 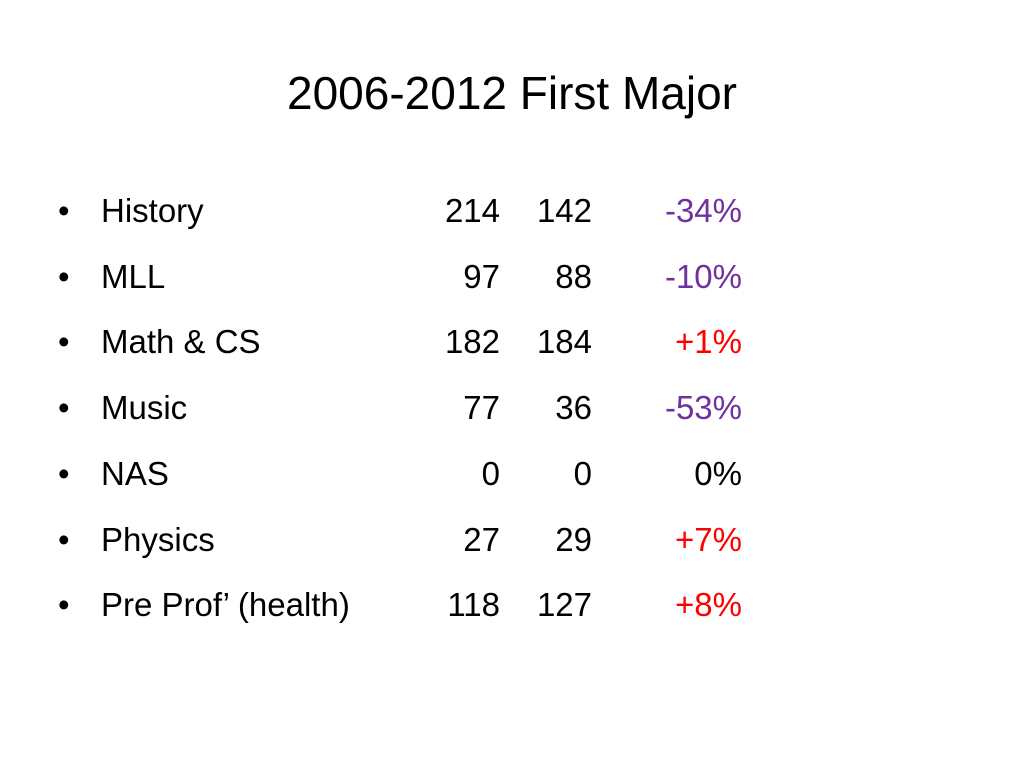 I want to click on slide-title: 2006-2012 First Major, so click(x=512, y=93).